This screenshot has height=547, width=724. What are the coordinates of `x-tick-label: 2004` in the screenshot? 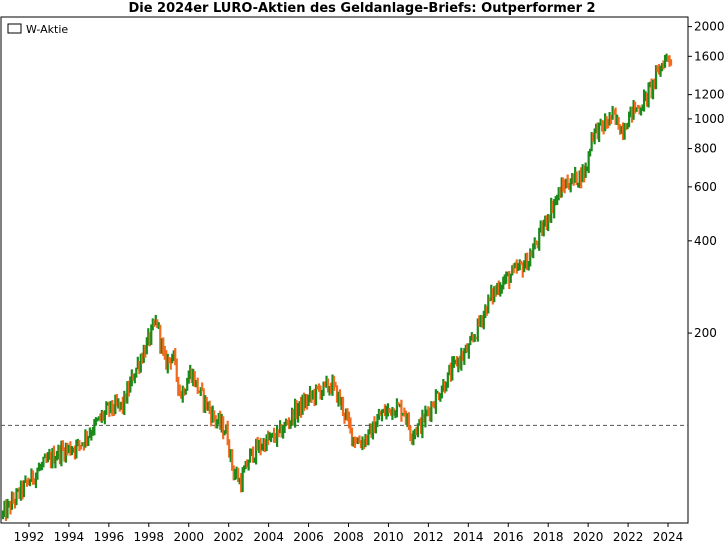 It's located at (268, 537).